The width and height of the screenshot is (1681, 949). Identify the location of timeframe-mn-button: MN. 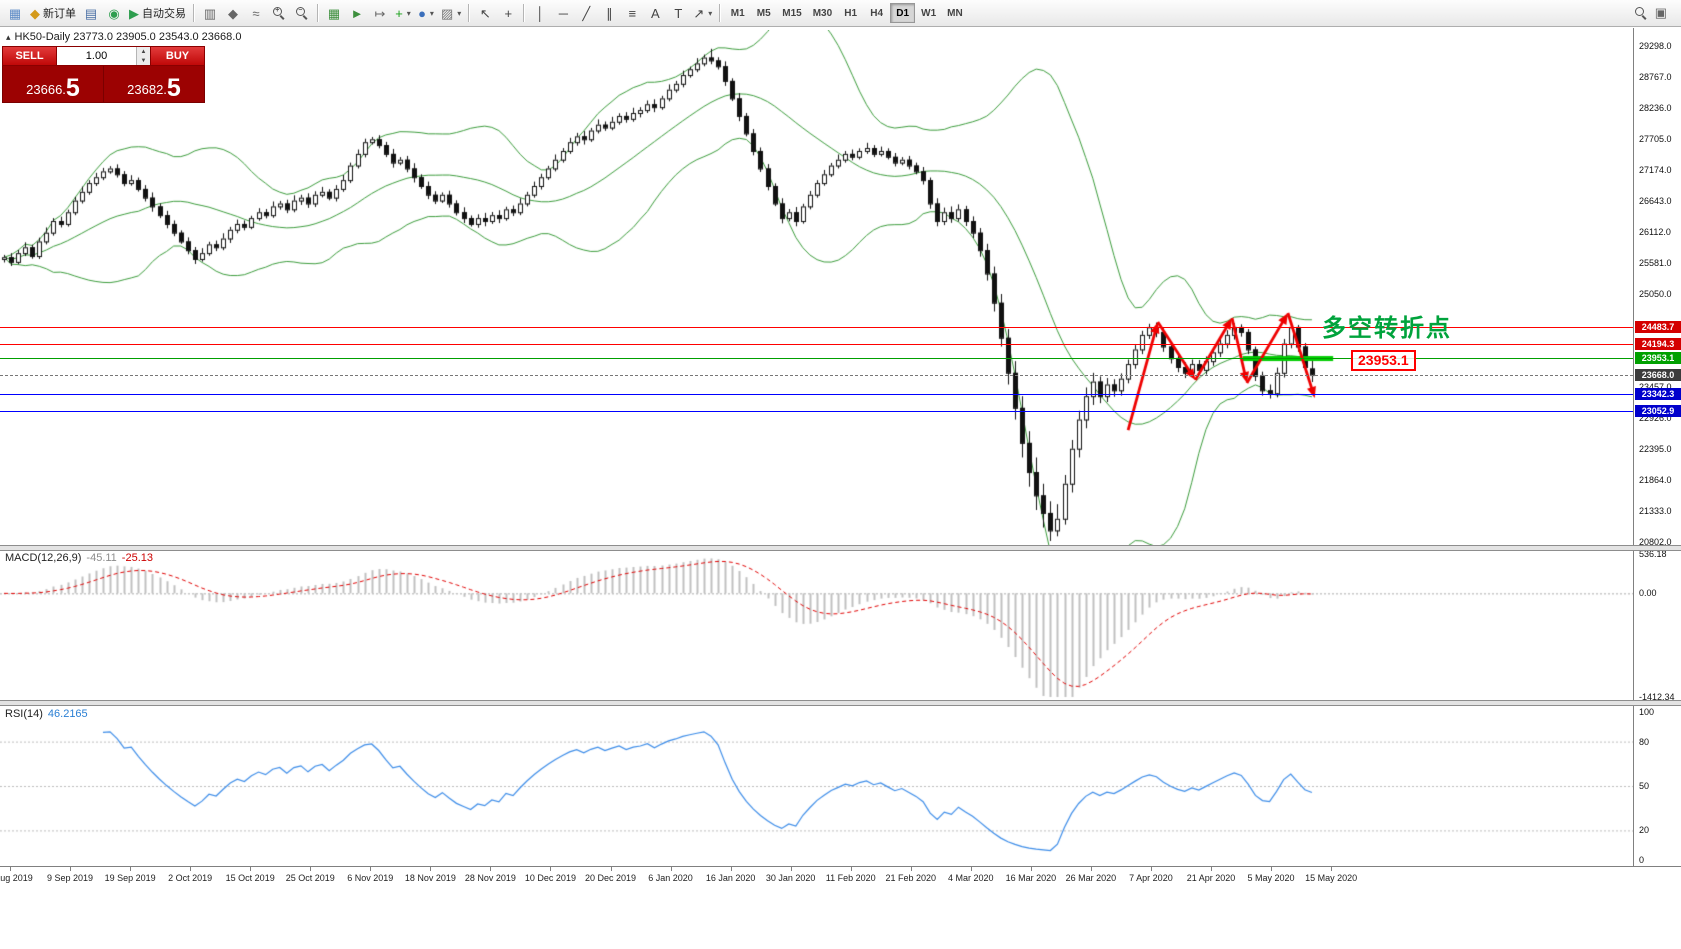
(955, 13).